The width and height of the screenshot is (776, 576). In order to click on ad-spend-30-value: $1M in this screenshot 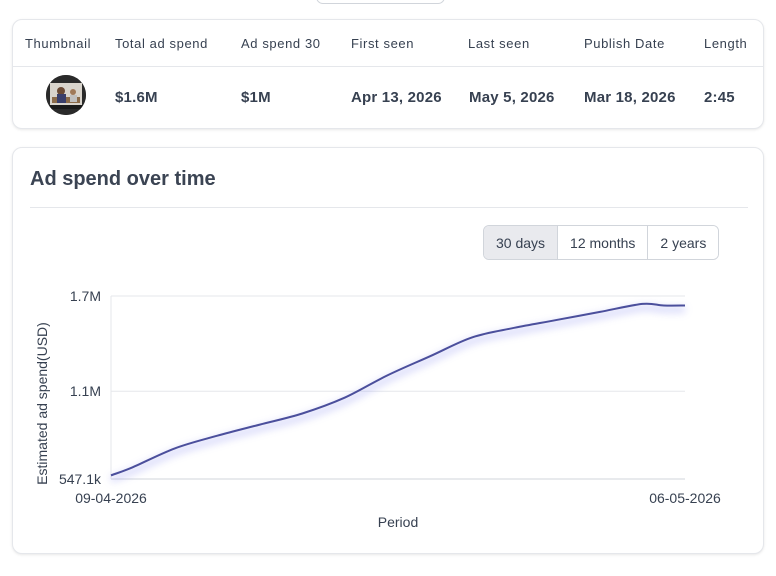, I will do `click(256, 97)`.